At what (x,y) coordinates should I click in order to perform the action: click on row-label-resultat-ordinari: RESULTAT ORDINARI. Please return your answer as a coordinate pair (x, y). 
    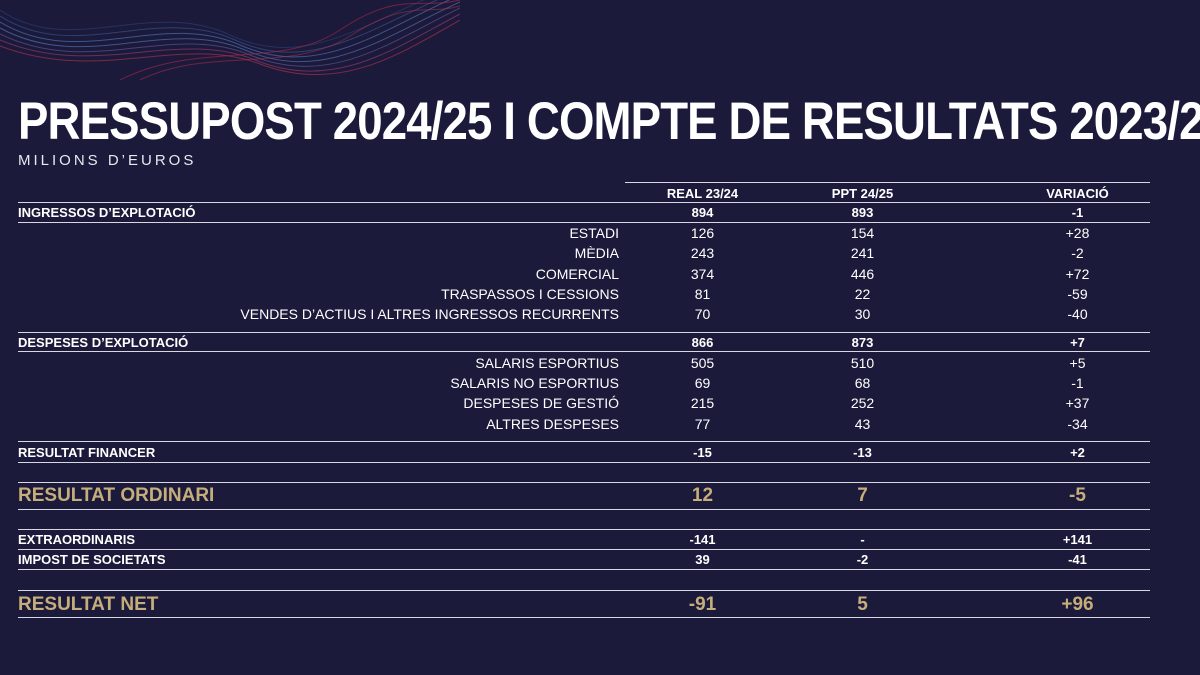
    Looking at the image, I should click on (116, 495).